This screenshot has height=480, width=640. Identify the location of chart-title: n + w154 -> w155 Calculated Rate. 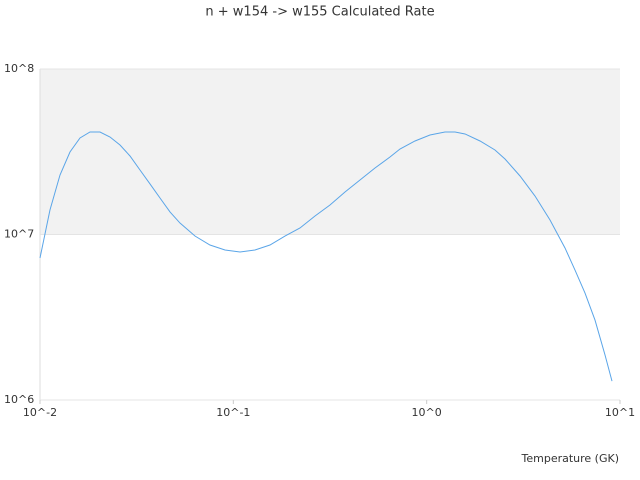
(319, 12).